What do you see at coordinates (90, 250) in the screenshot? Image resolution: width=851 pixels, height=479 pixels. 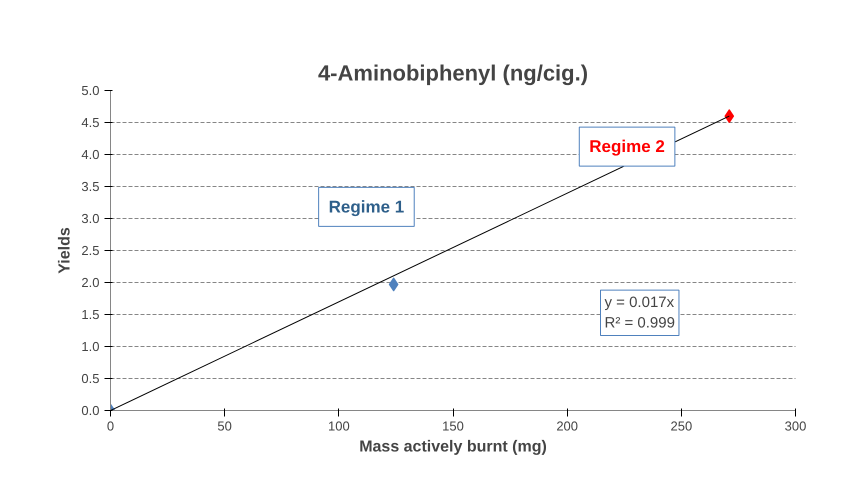 I see `y-tick-label: 2.5` at bounding box center [90, 250].